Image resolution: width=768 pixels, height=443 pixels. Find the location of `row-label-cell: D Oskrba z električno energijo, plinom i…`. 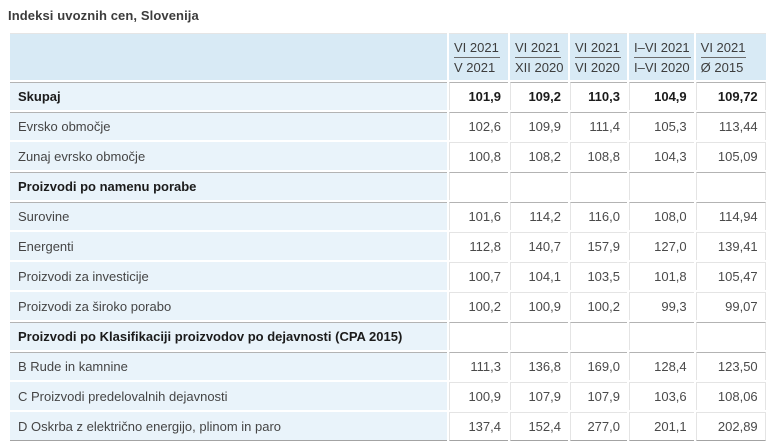

row-label-cell: D Oskrba z električno energijo, plinom i… is located at coordinates (228, 426).